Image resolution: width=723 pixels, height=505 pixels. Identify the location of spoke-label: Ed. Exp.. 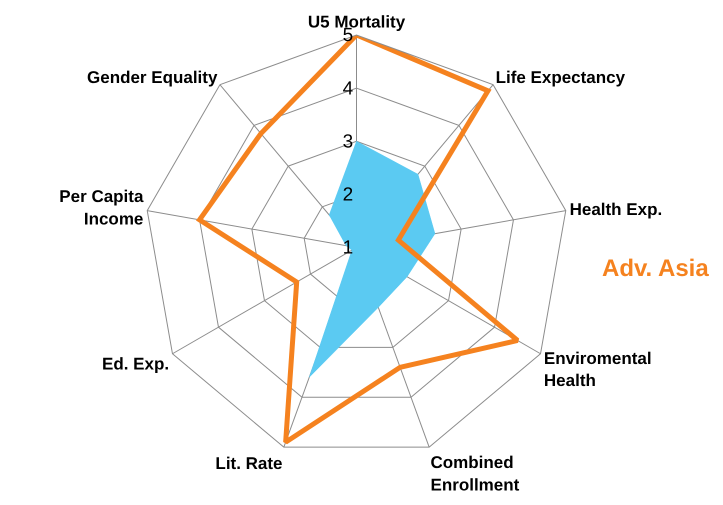
(136, 364).